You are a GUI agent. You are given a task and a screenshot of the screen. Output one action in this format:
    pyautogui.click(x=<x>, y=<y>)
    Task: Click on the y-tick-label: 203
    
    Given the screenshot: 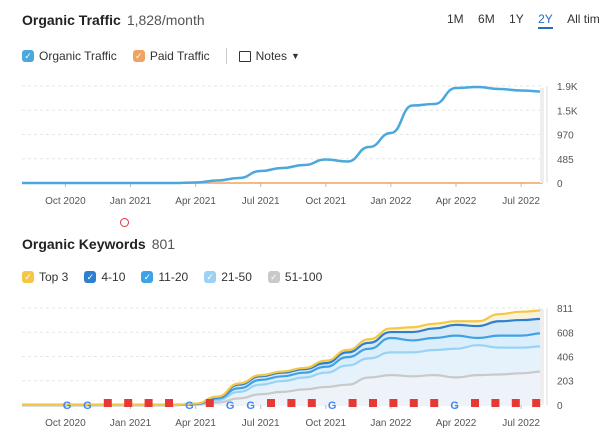 What is the action you would take?
    pyautogui.click(x=565, y=382)
    